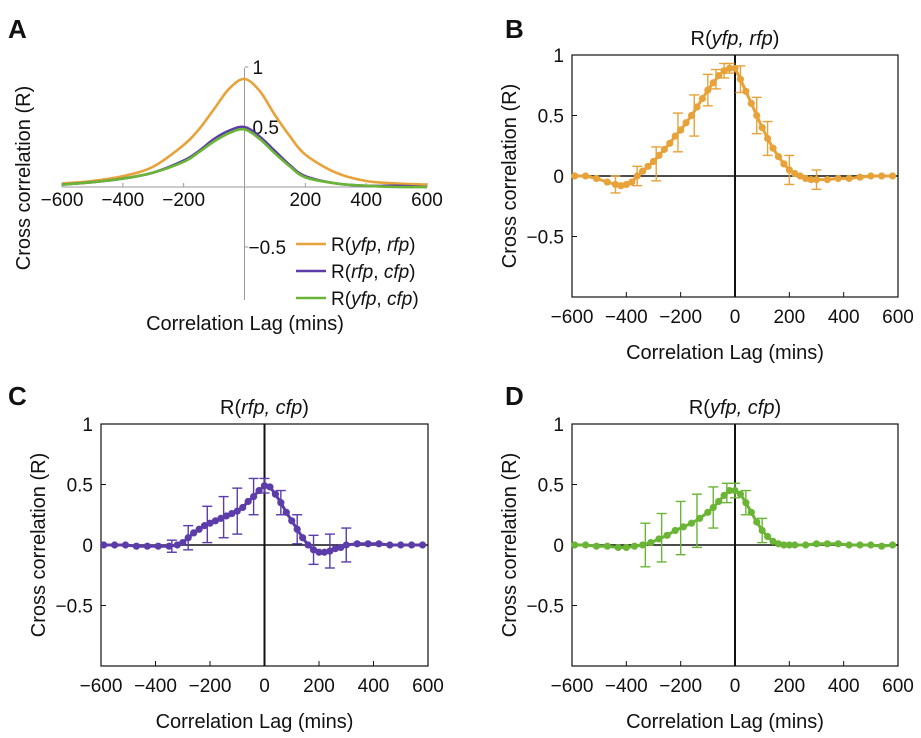 This screenshot has width=921, height=738. I want to click on legend: R(yfp, rfp) R(rfp, cfp) R(yfp, cfp), so click(357, 272).